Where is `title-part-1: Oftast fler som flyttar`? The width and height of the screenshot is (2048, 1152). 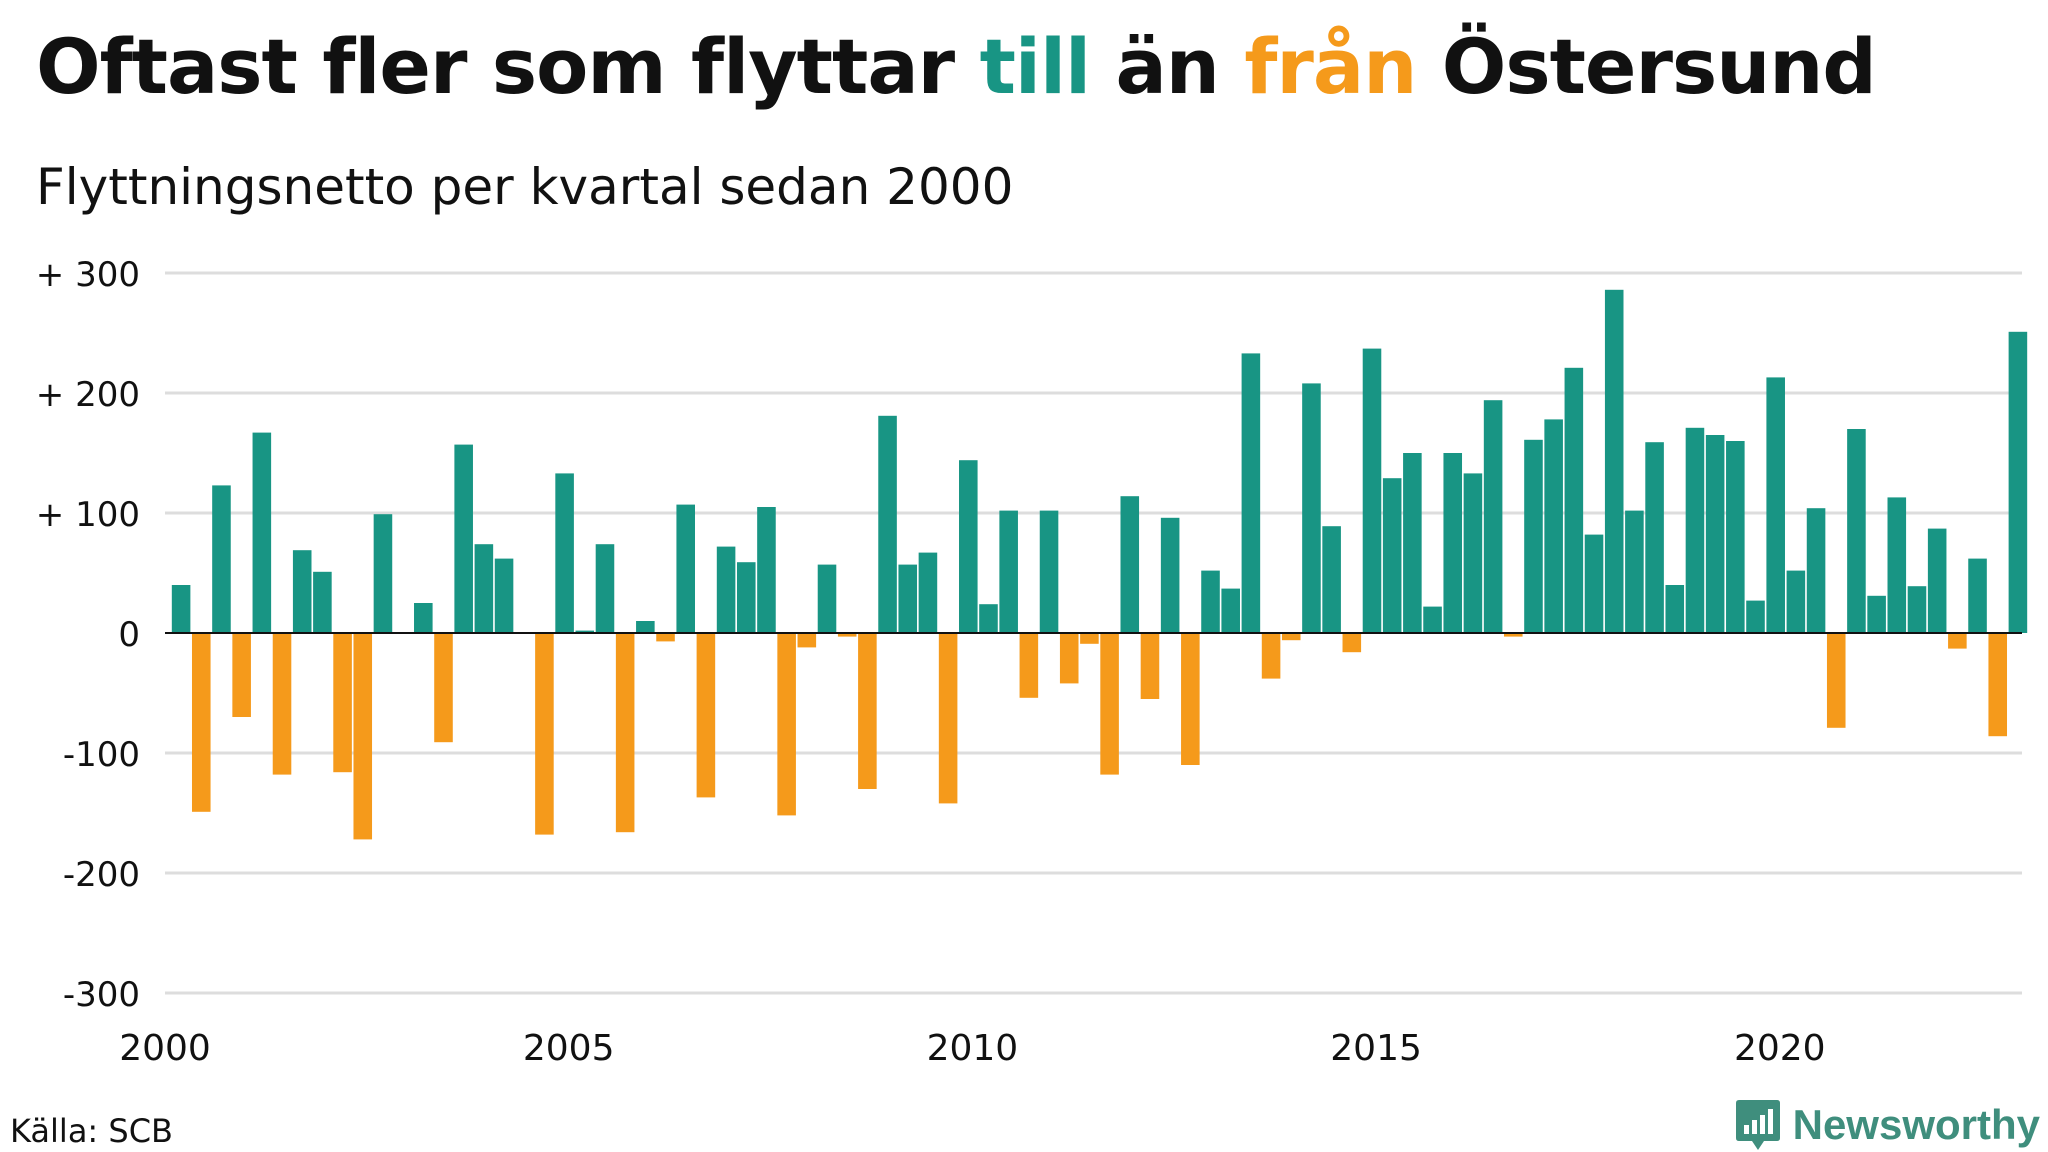 title-part-1: Oftast fler som flyttar is located at coordinates (508, 66).